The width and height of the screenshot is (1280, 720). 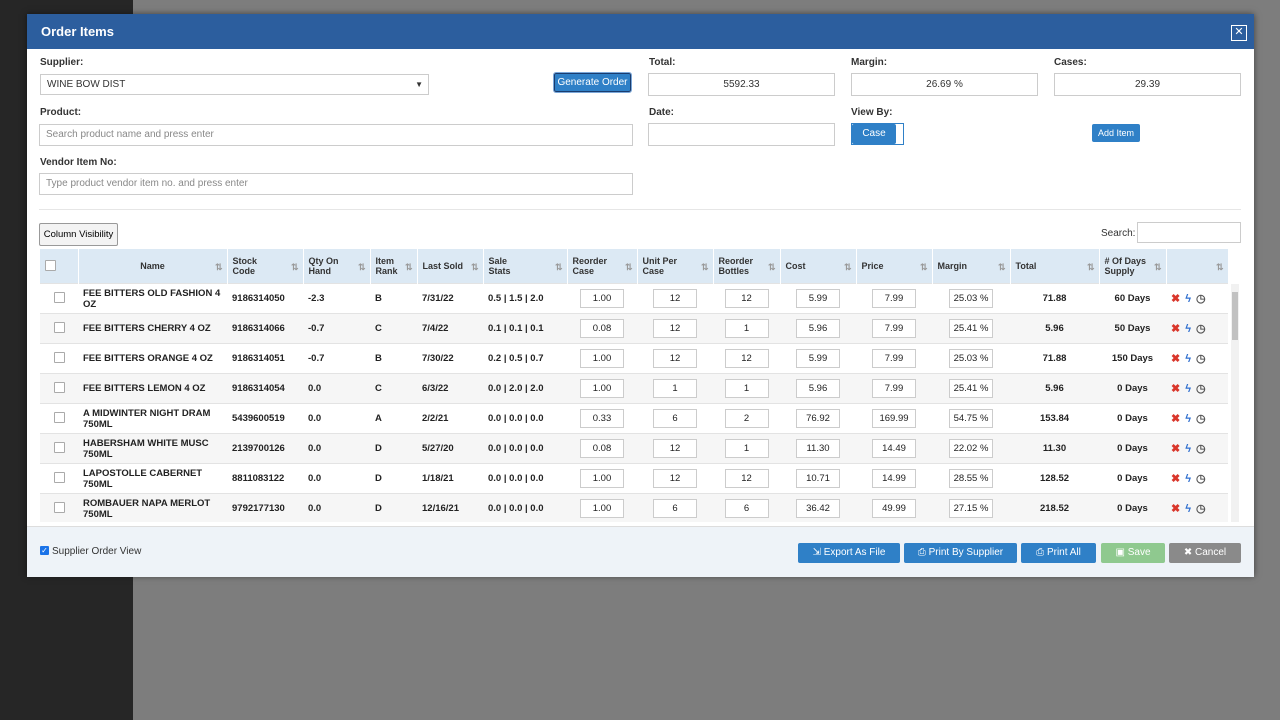 I want to click on column-header: Unit Per Case ⇅, so click(x=675, y=266).